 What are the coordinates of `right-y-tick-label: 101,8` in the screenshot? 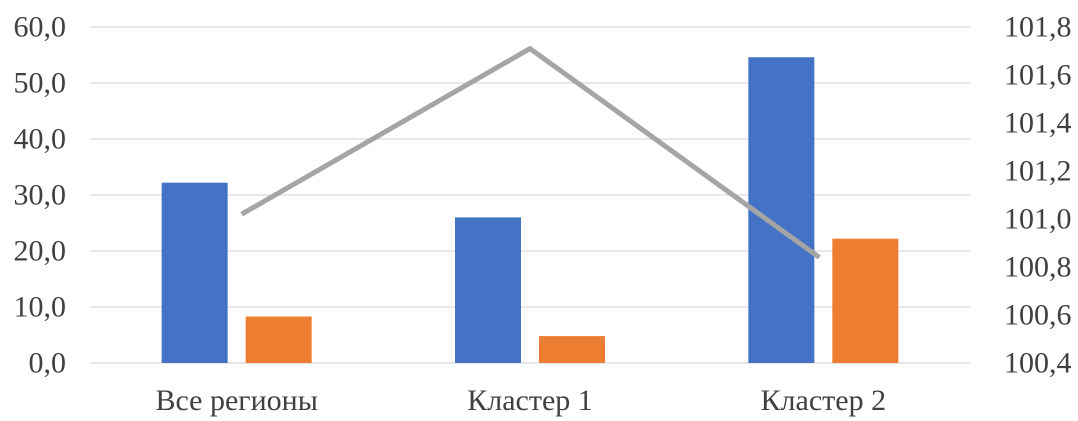 It's located at (1038, 27).